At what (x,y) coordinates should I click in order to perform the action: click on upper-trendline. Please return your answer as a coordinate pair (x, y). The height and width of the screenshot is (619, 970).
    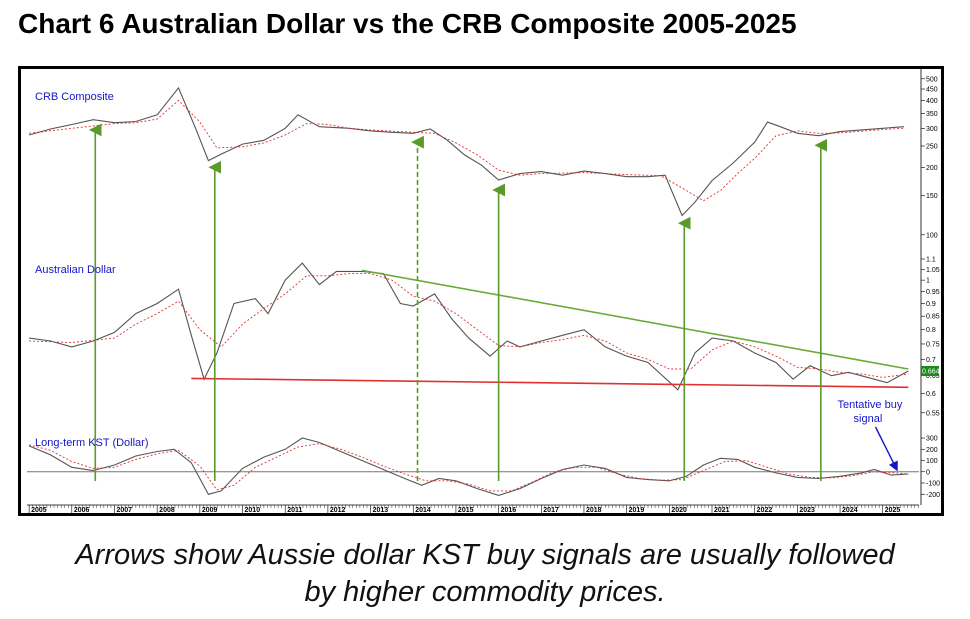
    Looking at the image, I should click on (635, 319).